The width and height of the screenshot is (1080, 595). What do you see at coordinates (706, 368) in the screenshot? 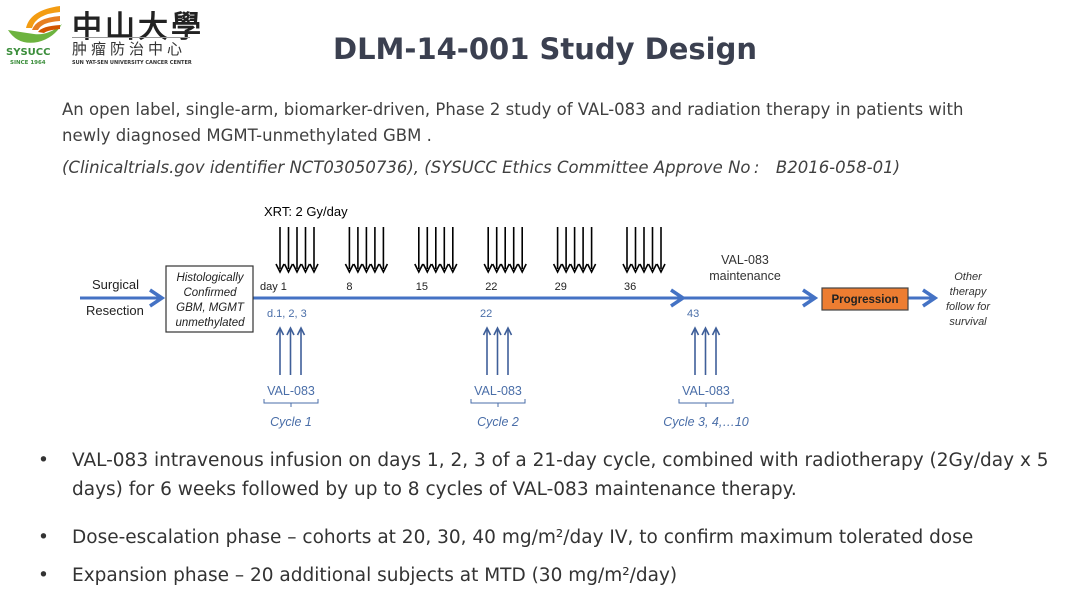
I see `drug-group: 43 VAL-083 Cycle 3, 4,…10` at bounding box center [706, 368].